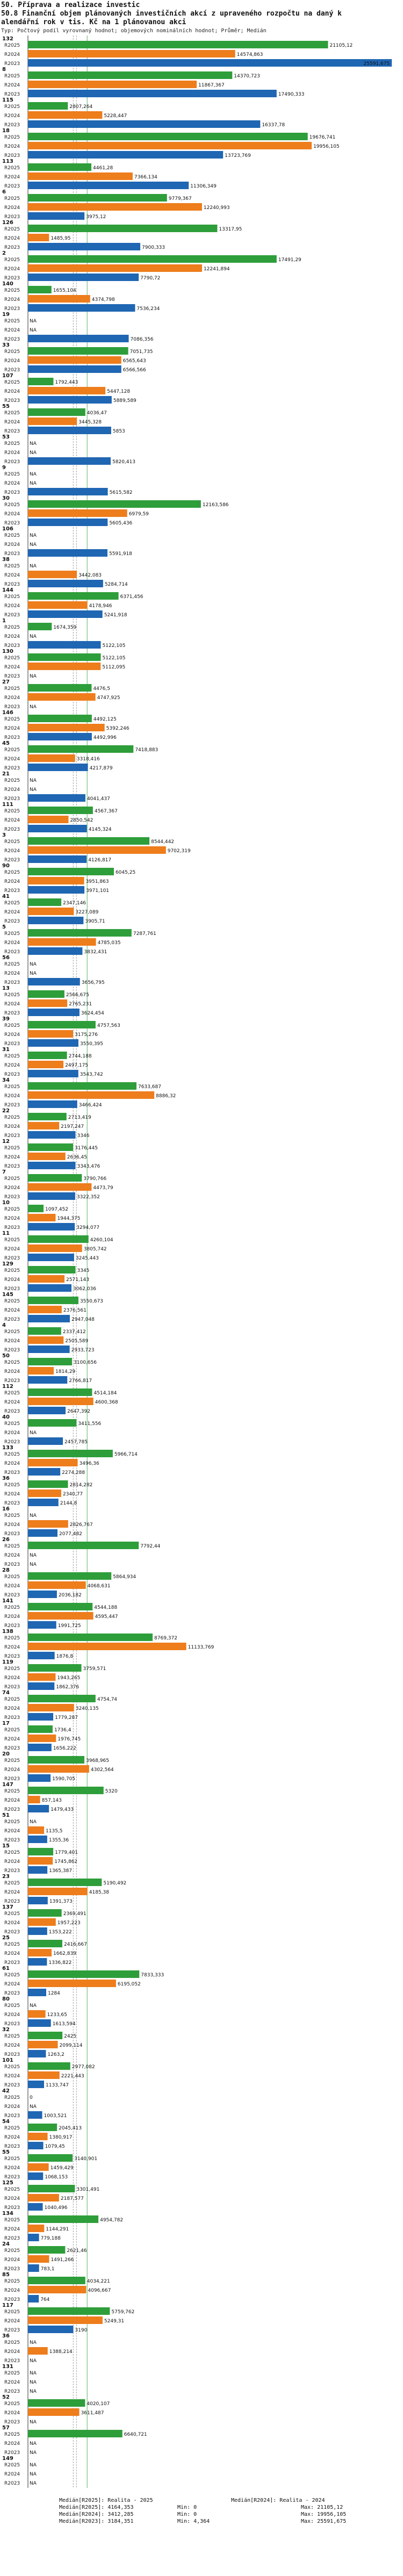 The height and width of the screenshot is (2576, 403). I want to click on bar-value-label: 6195,052, so click(129, 1984).